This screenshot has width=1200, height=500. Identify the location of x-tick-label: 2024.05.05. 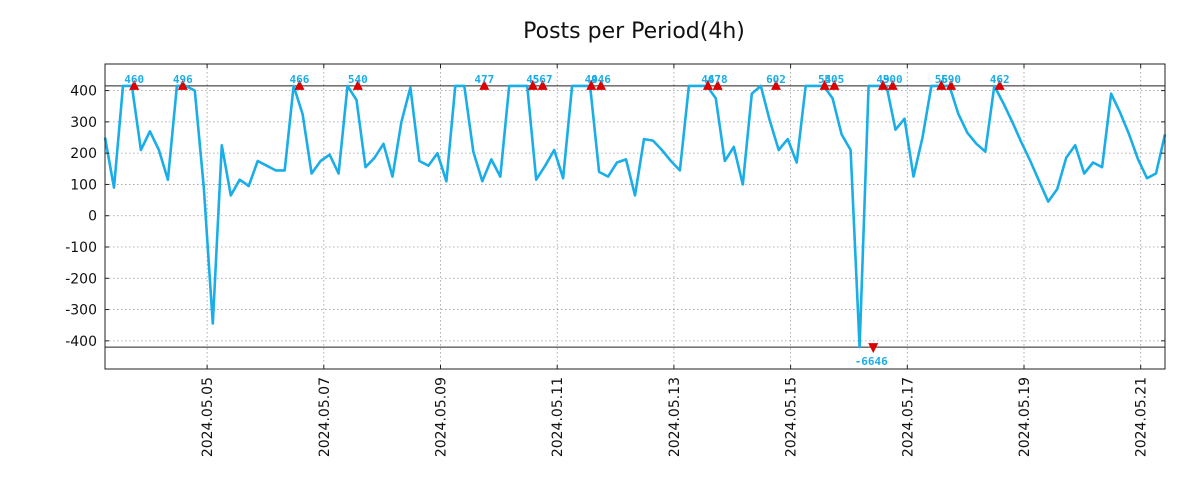
(208, 417).